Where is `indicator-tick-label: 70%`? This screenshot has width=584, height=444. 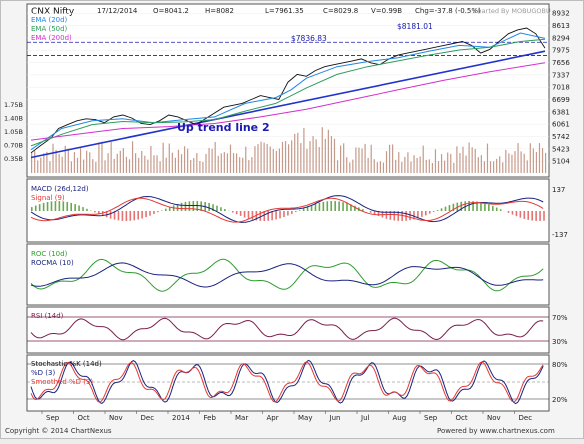
indicator-tick-label: 70% is located at coordinates (560, 318).